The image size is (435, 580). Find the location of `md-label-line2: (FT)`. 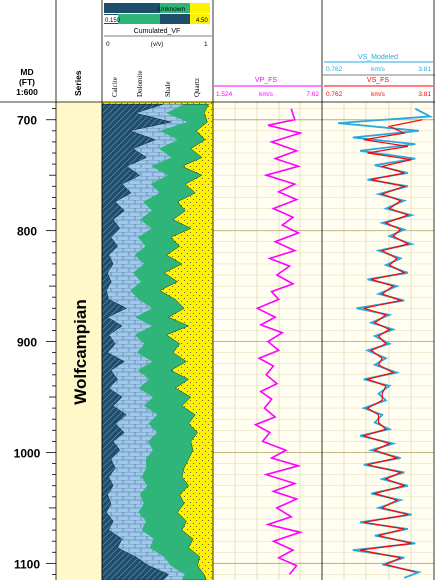

md-label-line2: (FT) is located at coordinates (27, 82).